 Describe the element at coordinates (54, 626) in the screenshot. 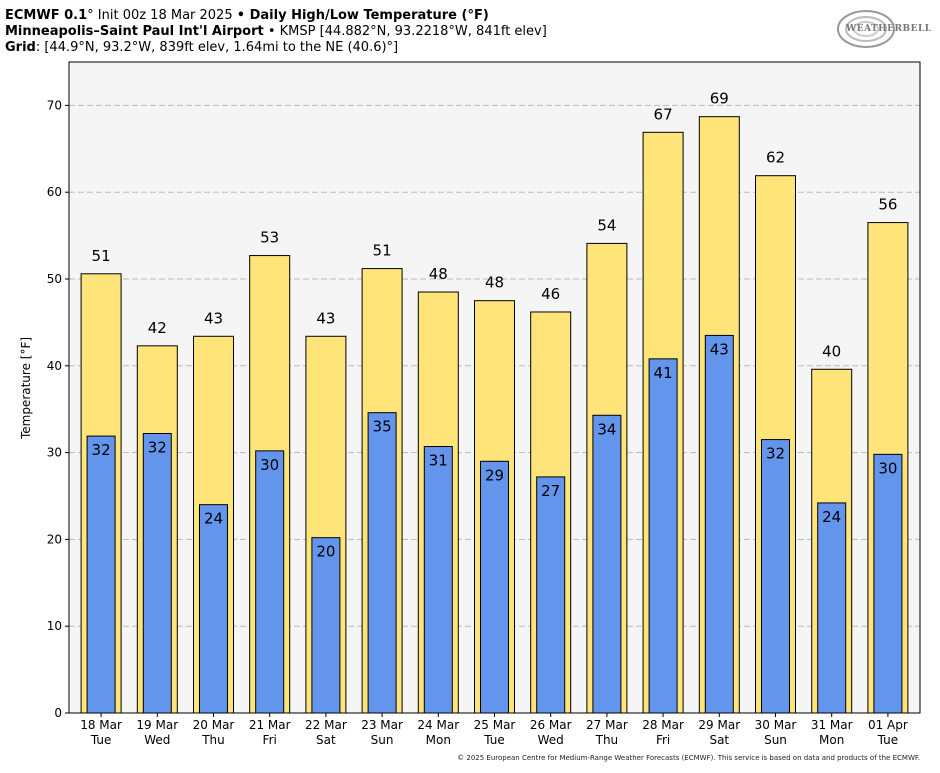

I see `y-tick-label: 10` at that location.